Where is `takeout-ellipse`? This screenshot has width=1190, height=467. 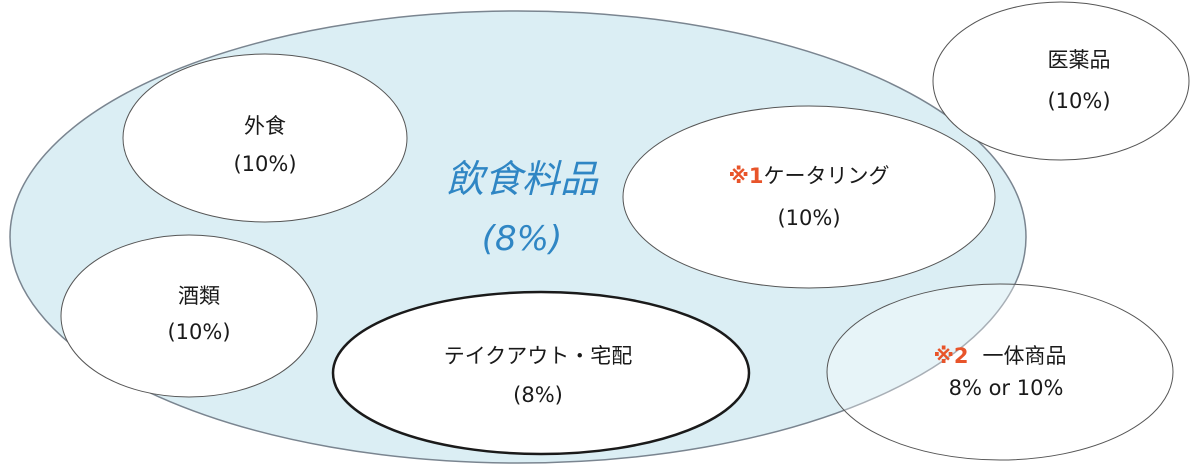
takeout-ellipse is located at coordinates (541, 373).